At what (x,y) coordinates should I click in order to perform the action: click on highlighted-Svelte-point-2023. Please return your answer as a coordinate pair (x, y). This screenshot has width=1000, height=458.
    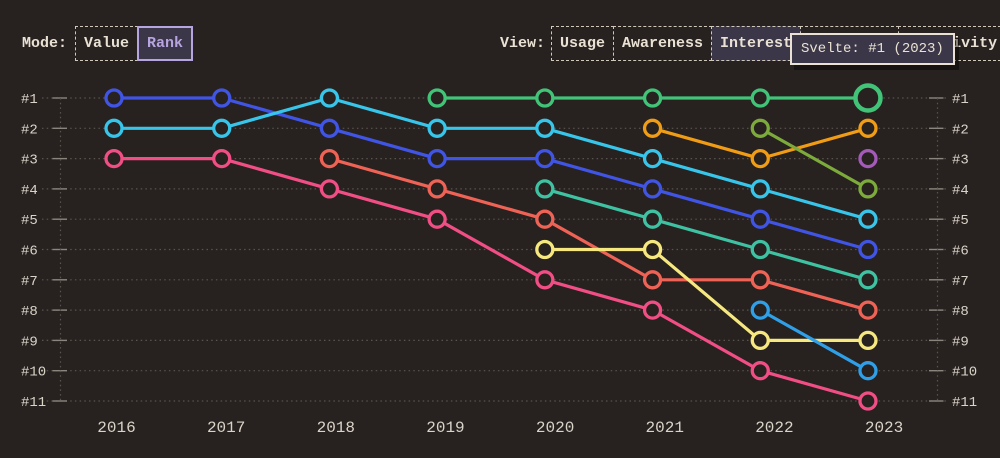
    Looking at the image, I should click on (868, 98).